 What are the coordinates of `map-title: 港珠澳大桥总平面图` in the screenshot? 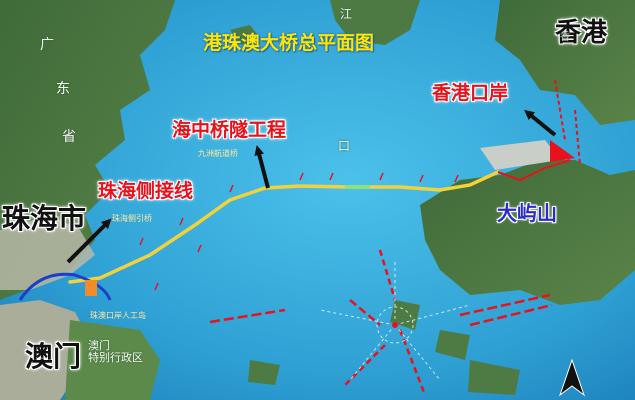 It's located at (289, 43).